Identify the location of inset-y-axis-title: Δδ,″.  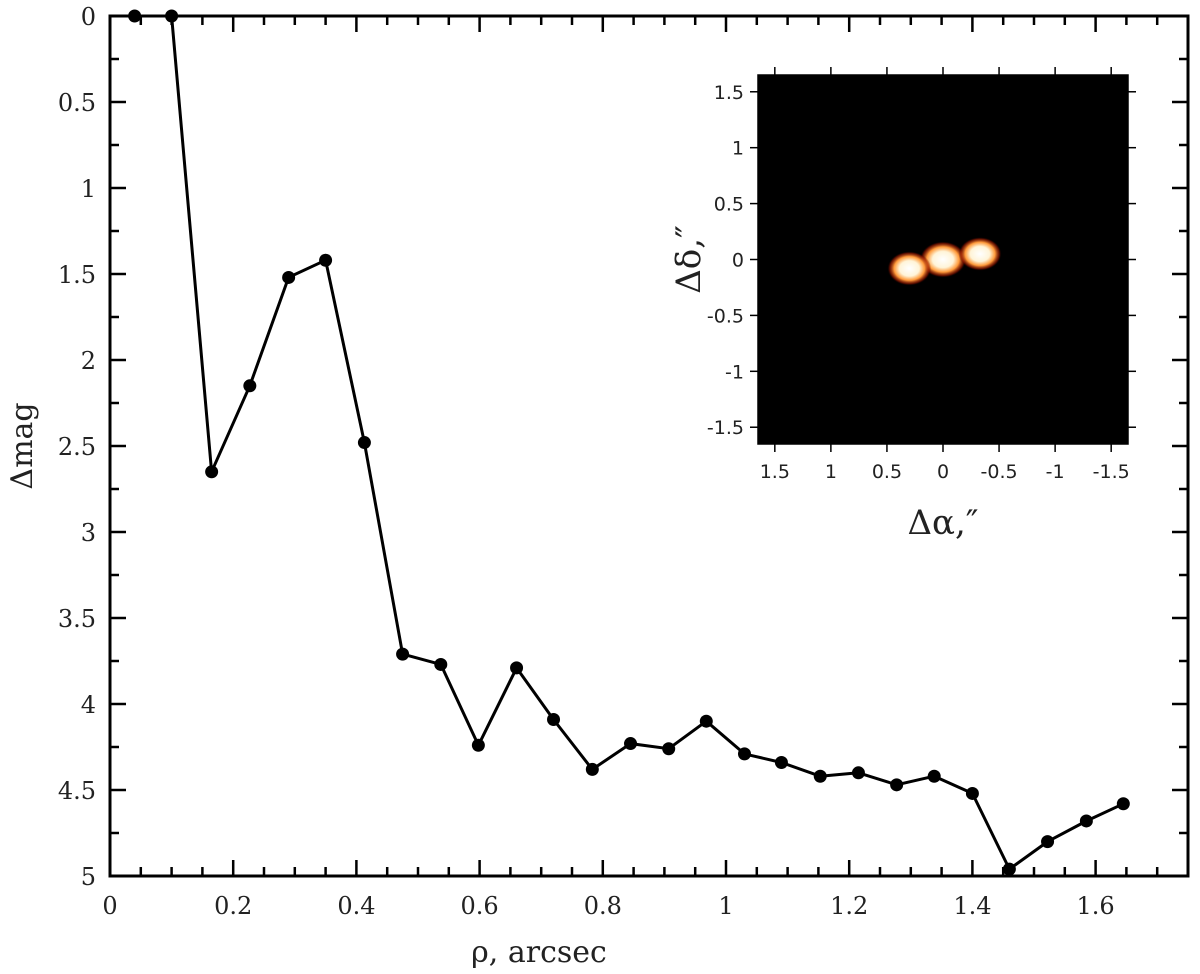
(689, 259).